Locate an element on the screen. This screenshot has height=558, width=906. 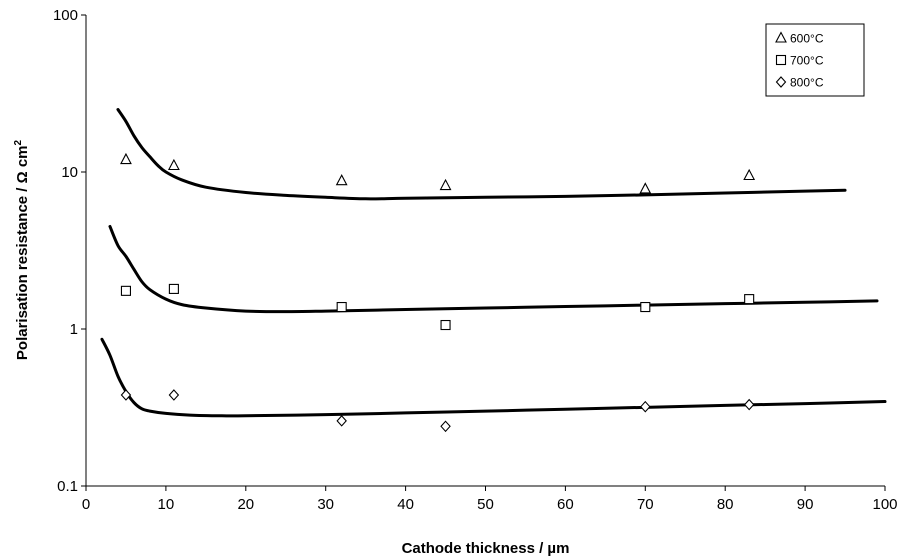
legend-marker-600C is located at coordinates (781, 37).